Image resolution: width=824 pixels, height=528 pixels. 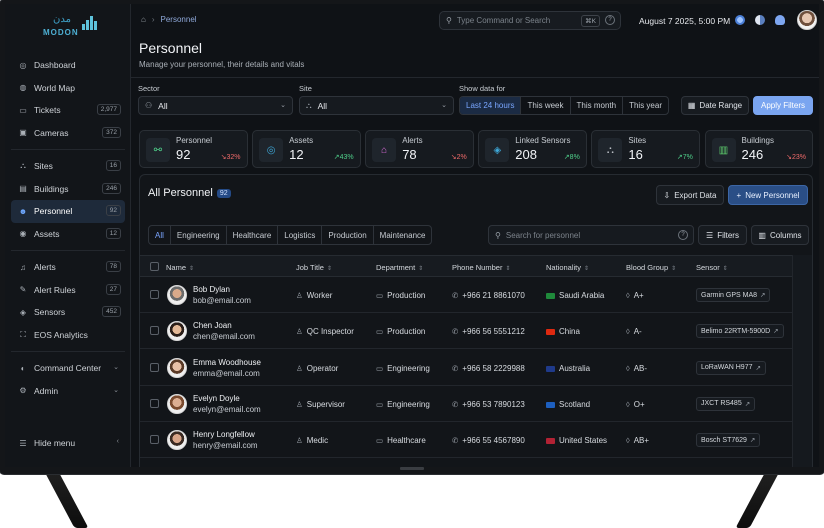 I want to click on tab-healthcare: Healthcare, so click(x=253, y=235).